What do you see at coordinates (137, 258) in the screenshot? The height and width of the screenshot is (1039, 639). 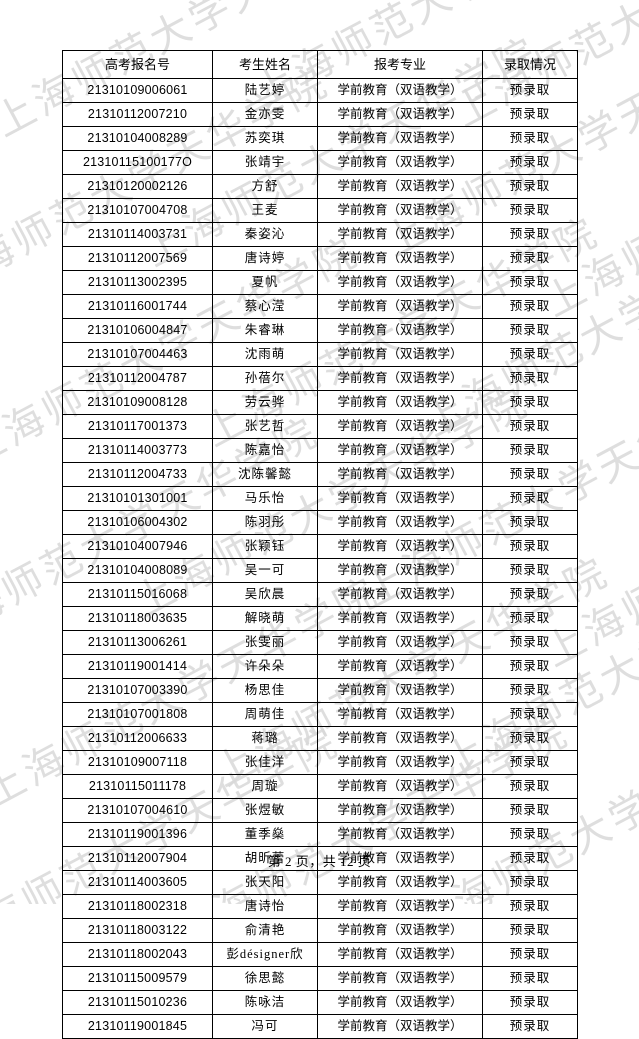 I see `cell-exam-id: 21310112007569` at bounding box center [137, 258].